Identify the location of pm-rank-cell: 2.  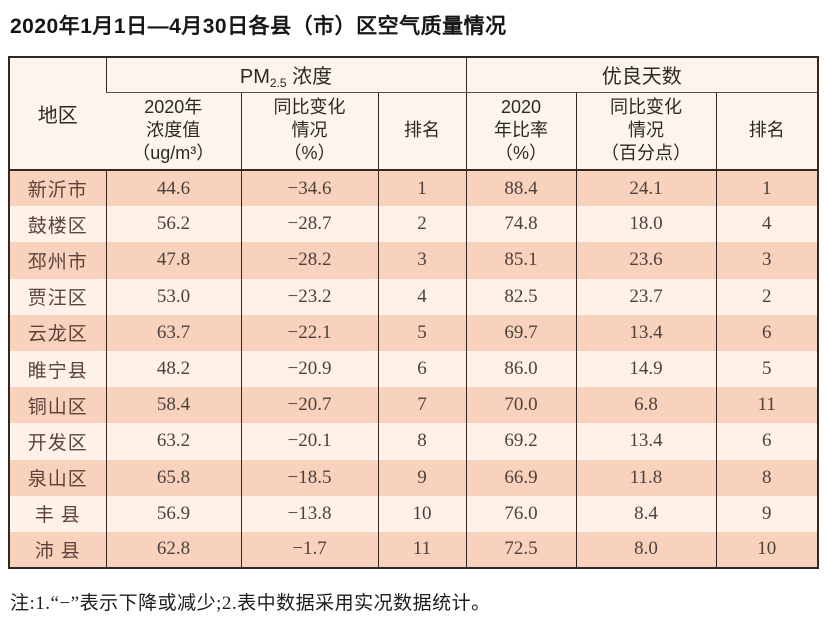
(422, 224).